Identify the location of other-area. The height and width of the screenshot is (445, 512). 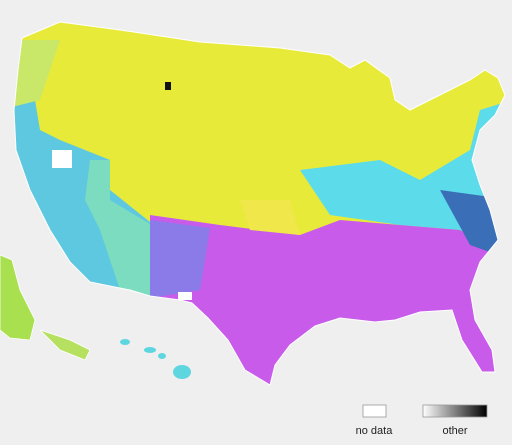
(168, 86).